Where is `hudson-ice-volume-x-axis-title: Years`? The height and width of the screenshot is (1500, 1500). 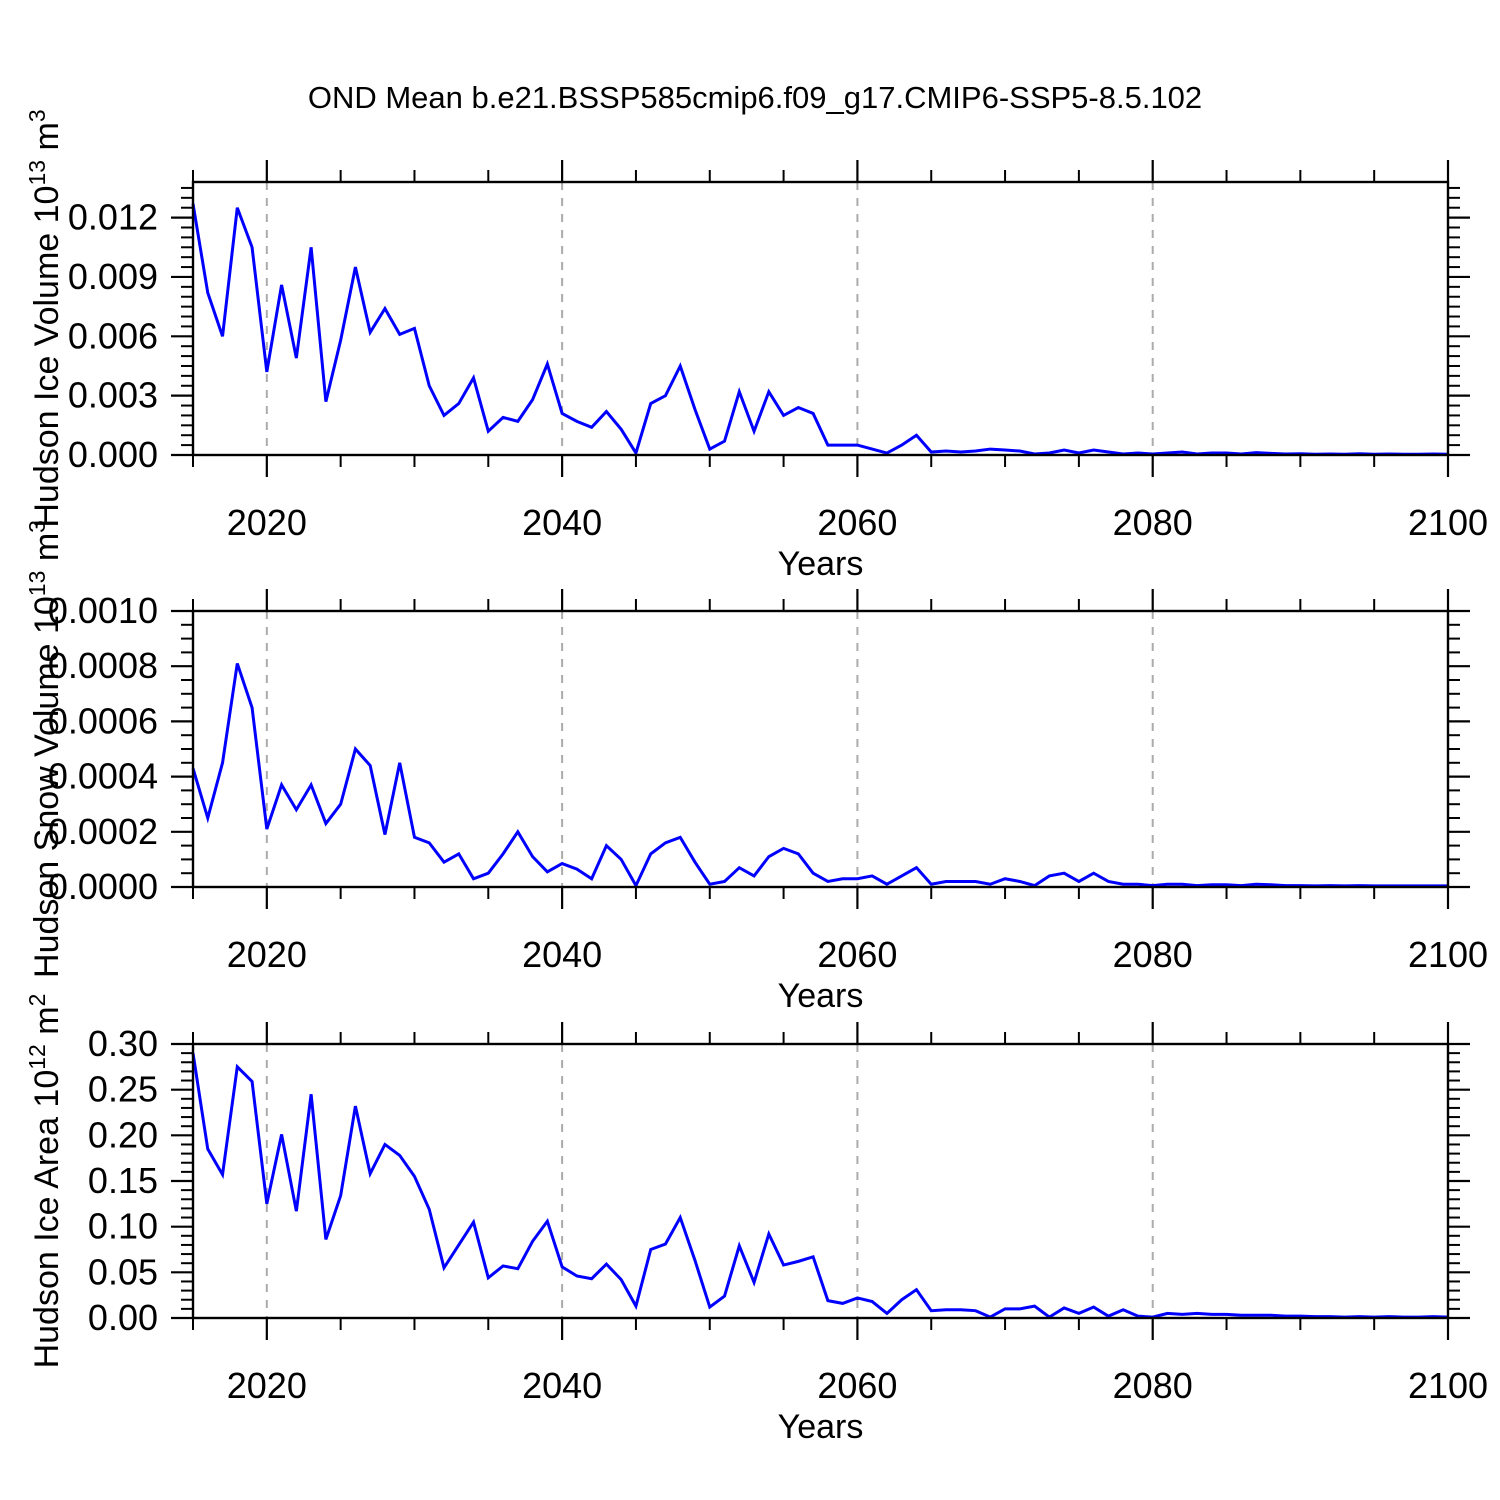 hudson-ice-volume-x-axis-title: Years is located at coordinates (821, 564).